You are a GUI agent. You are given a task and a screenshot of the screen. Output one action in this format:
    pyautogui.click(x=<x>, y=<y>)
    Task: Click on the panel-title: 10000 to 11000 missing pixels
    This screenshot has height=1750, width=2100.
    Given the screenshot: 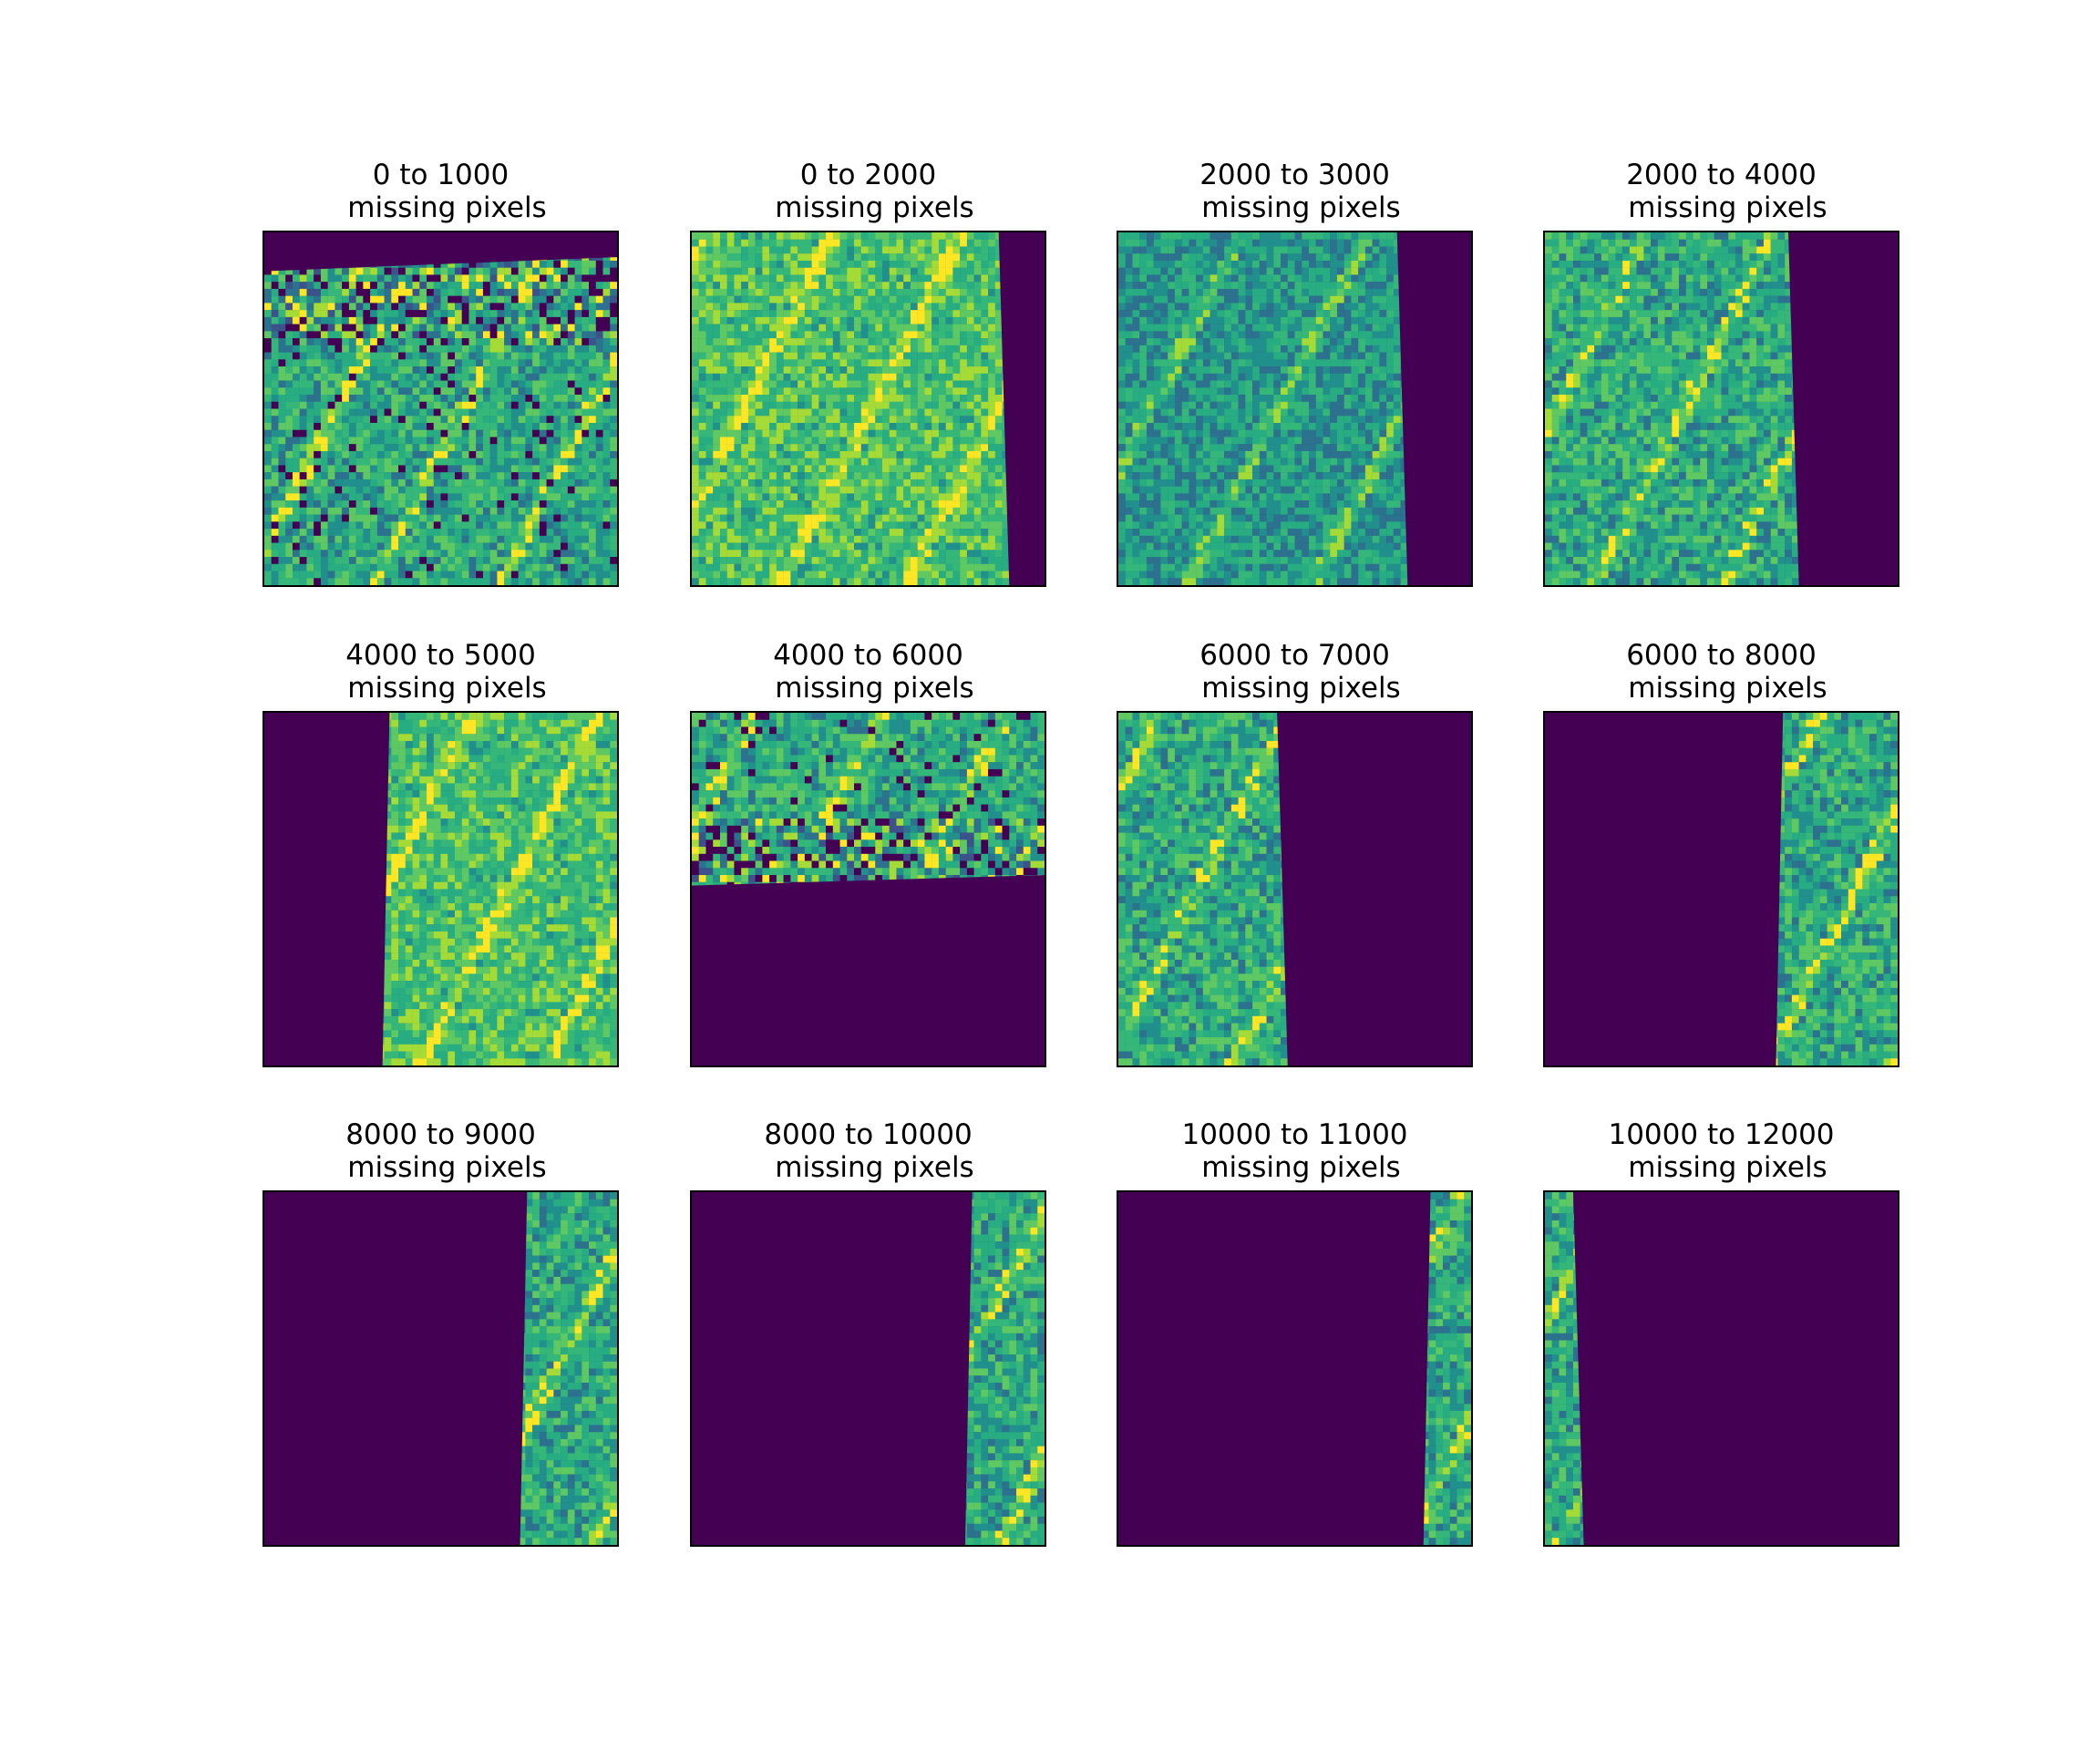 What is the action you would take?
    pyautogui.click(x=1295, y=1151)
    